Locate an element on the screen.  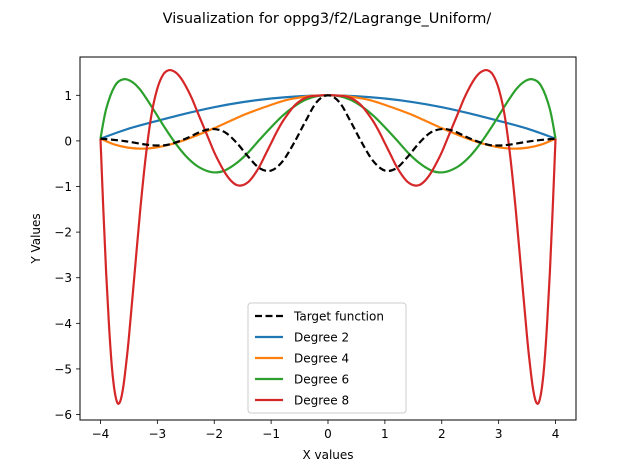
x-tick-label: 3 is located at coordinates (499, 434).